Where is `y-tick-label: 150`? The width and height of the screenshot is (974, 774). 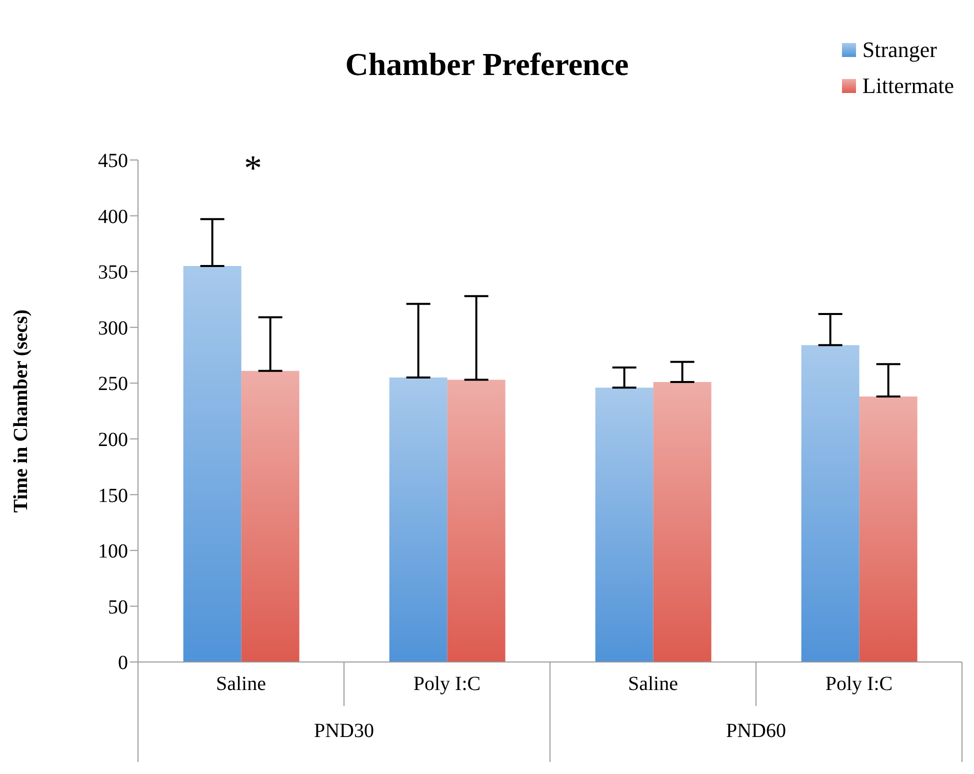
y-tick-label: 150 is located at coordinates (113, 495).